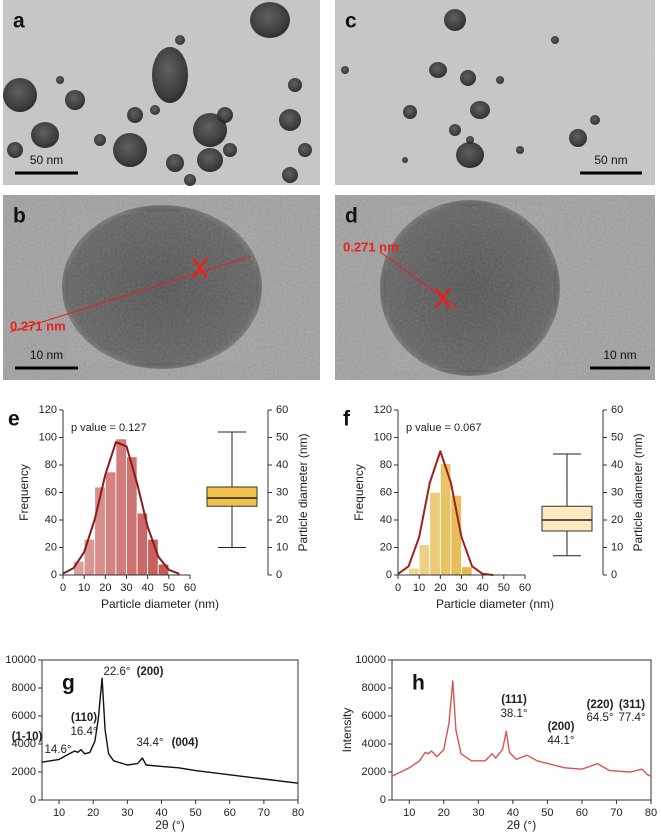 This screenshot has height=832, width=661. I want to click on peak-annotation: 14.6°, so click(58, 750).